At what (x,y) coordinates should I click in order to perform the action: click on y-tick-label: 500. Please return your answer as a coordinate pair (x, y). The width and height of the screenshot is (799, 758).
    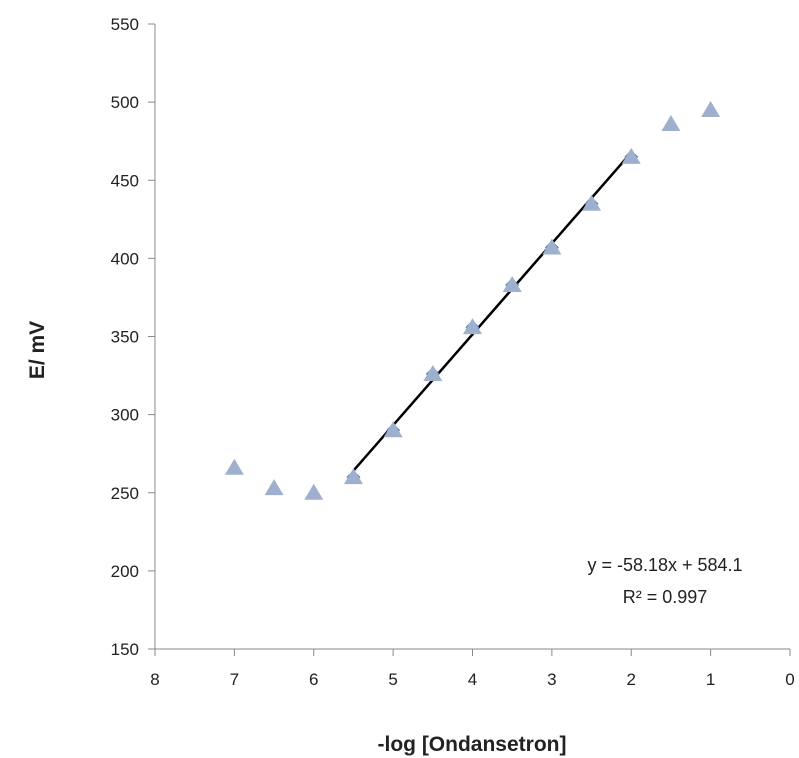
    Looking at the image, I should click on (125, 102).